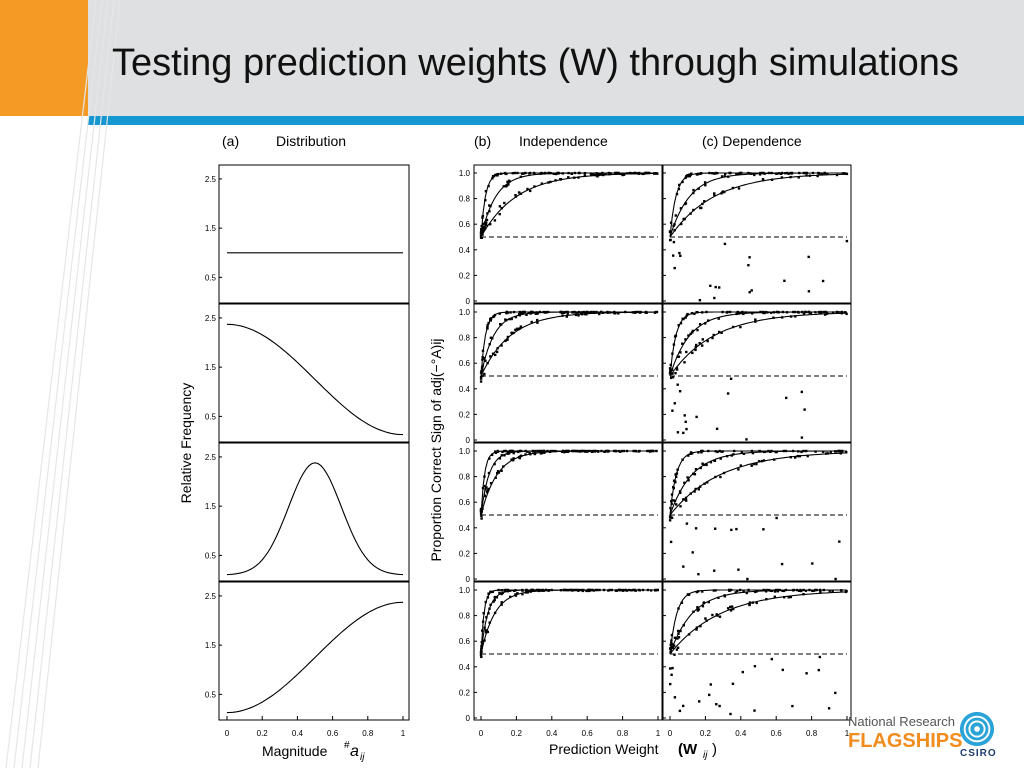  I want to click on panel-b-ytick-label: 0.6, so click(465, 641).